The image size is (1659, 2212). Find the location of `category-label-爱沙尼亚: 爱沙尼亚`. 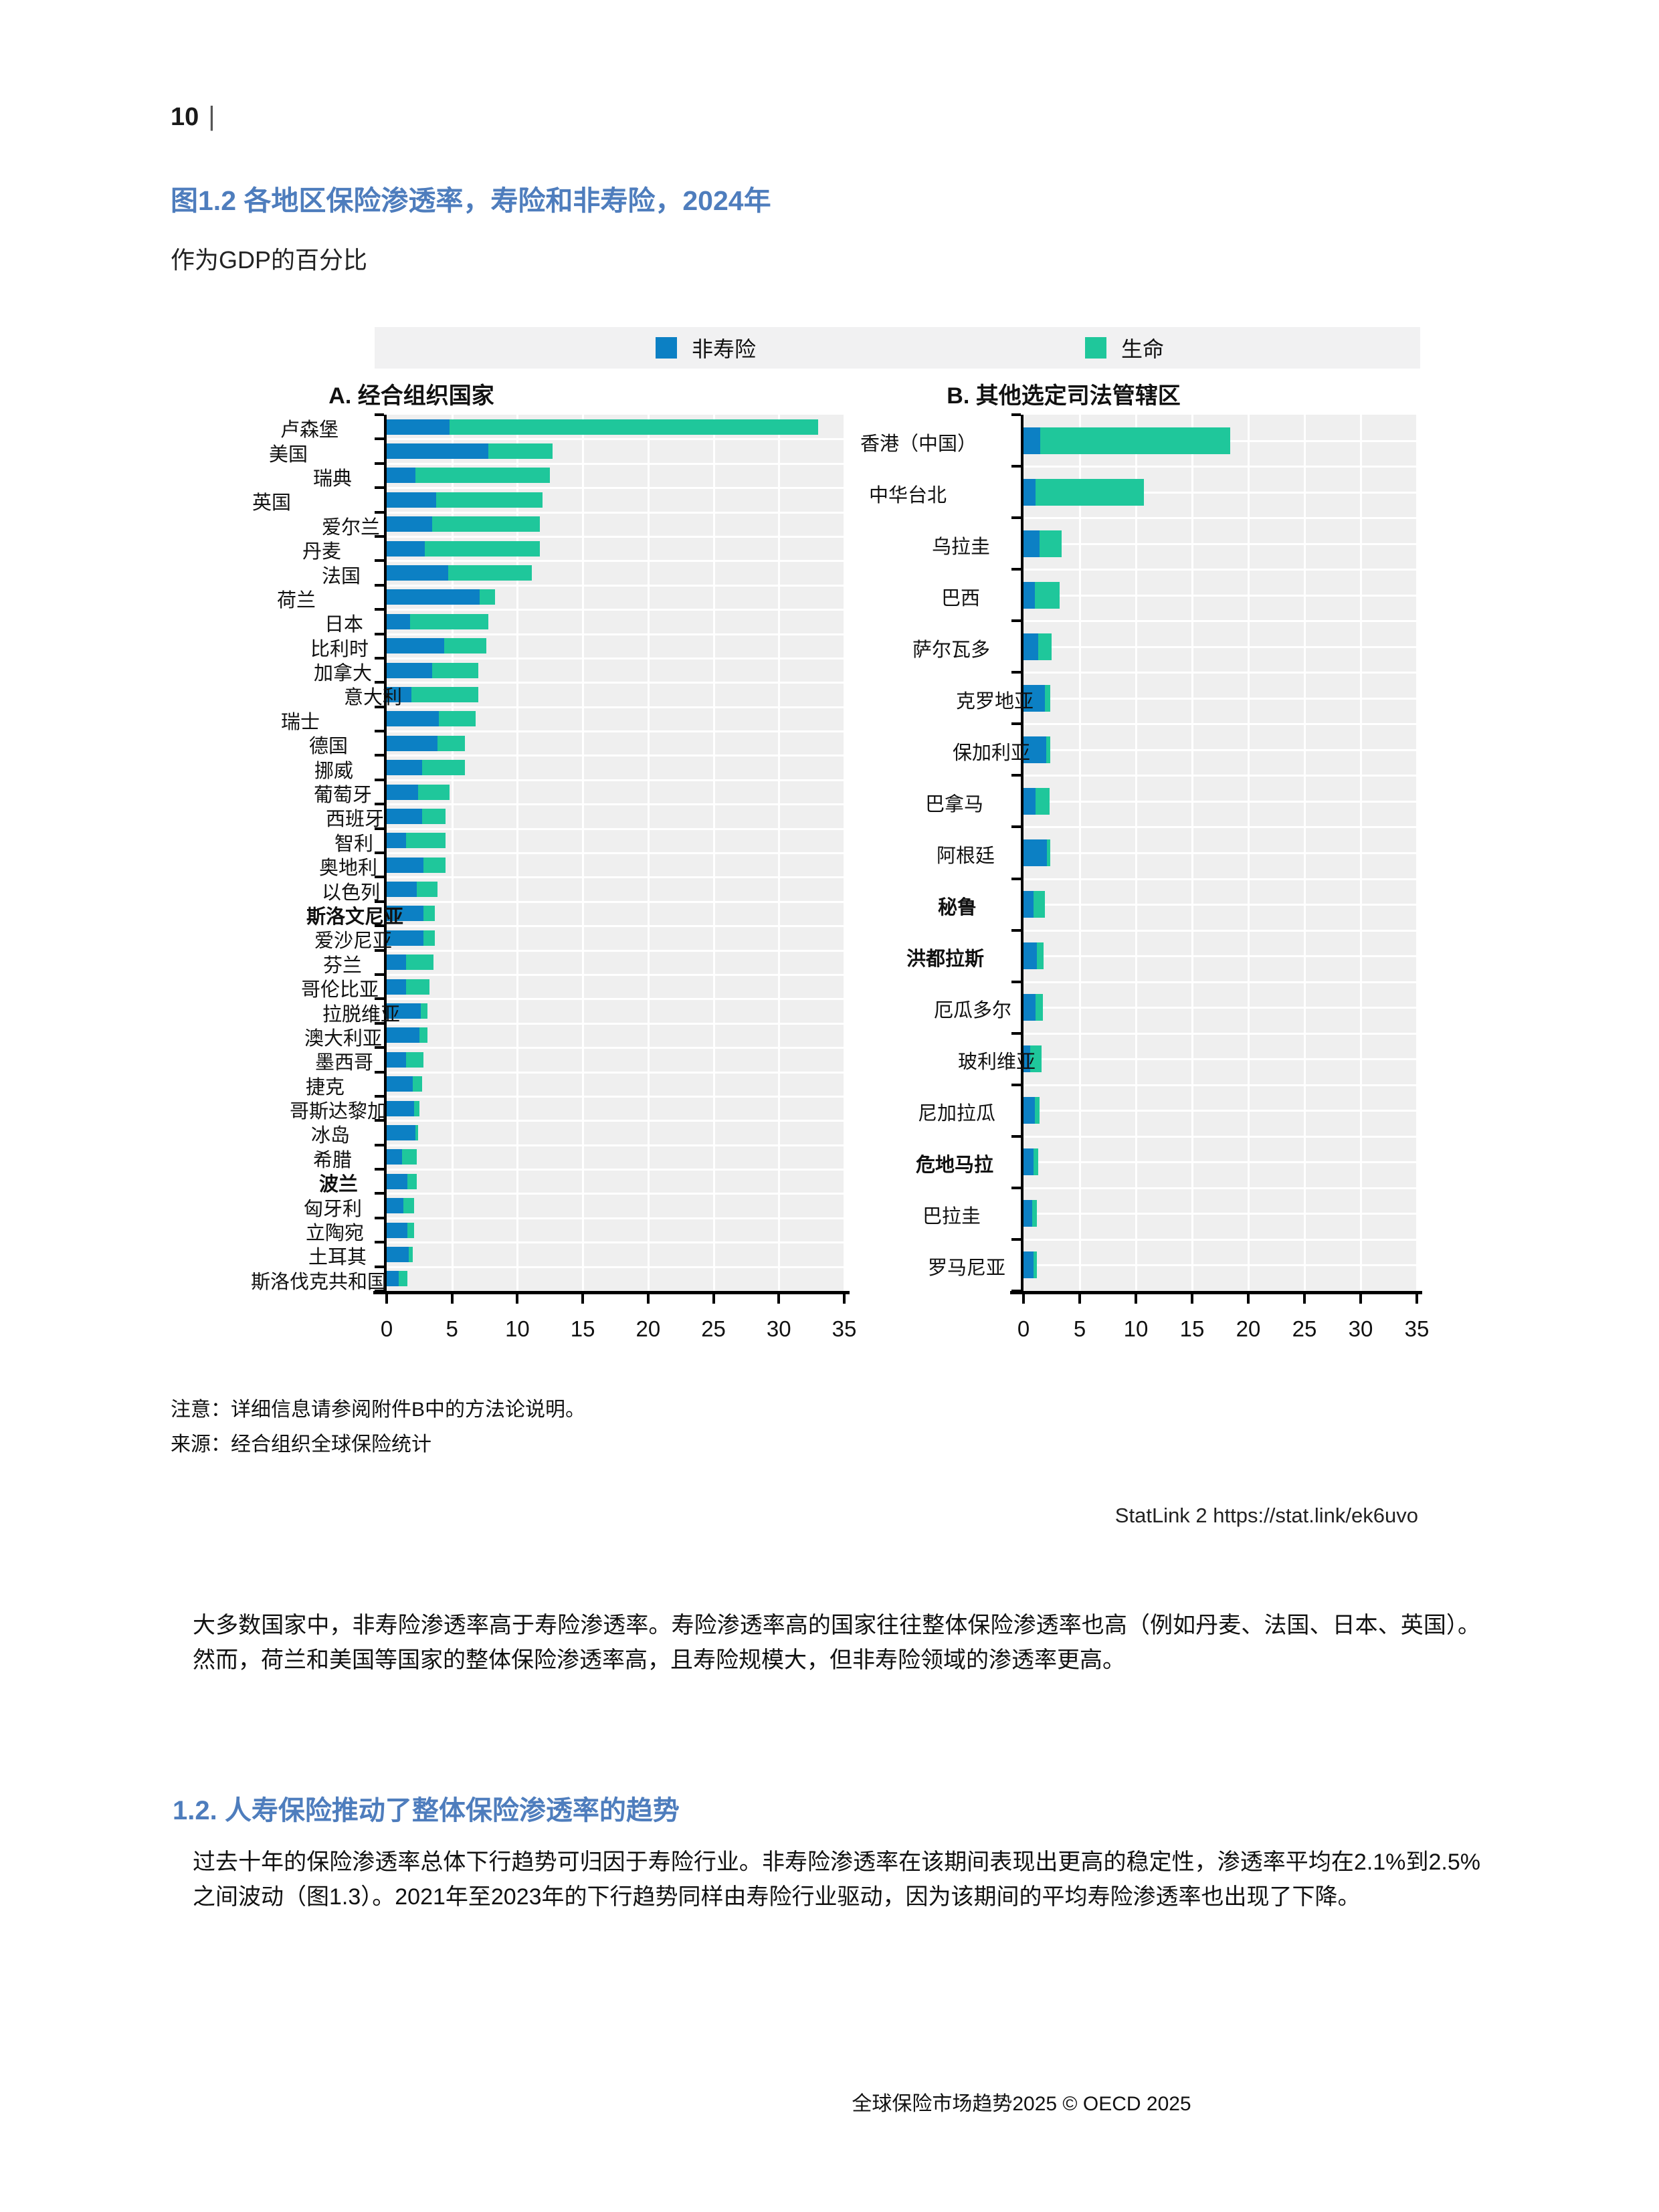

category-label-爱沙尼亚: 爱沙尼亚 is located at coordinates (353, 941).